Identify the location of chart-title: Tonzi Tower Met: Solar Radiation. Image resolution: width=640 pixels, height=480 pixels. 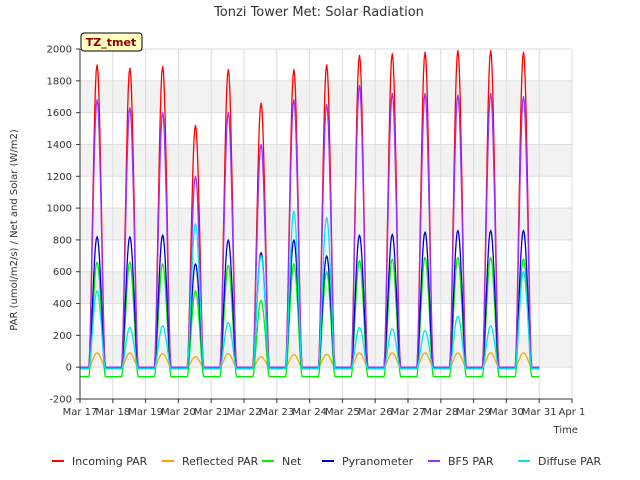
(318, 12).